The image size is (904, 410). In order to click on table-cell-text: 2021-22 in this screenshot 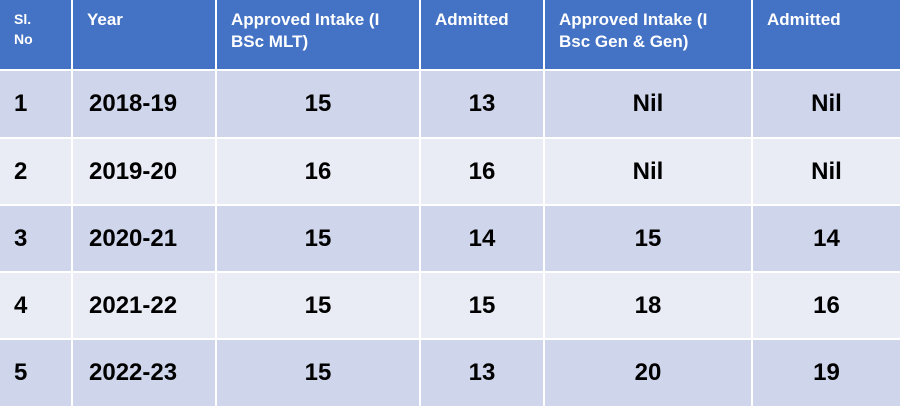, I will do `click(133, 305)`.